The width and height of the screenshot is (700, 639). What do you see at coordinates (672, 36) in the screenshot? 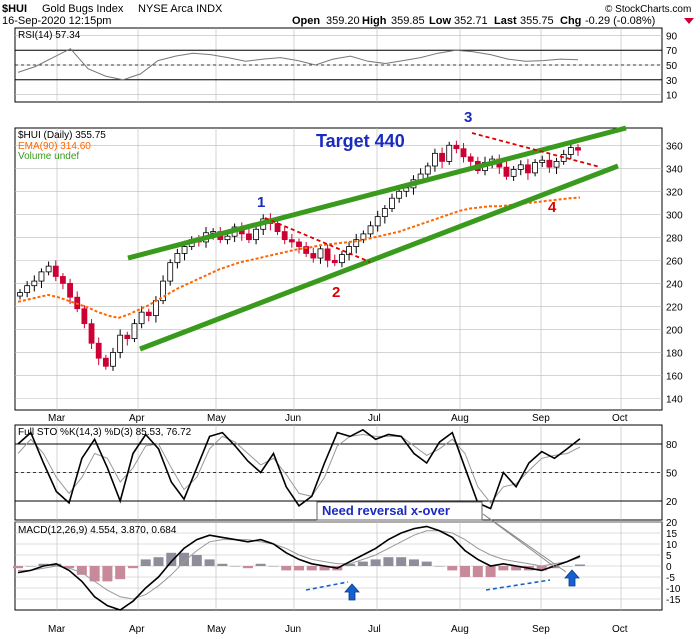
I see `rsi-tick-4: 90` at bounding box center [672, 36].